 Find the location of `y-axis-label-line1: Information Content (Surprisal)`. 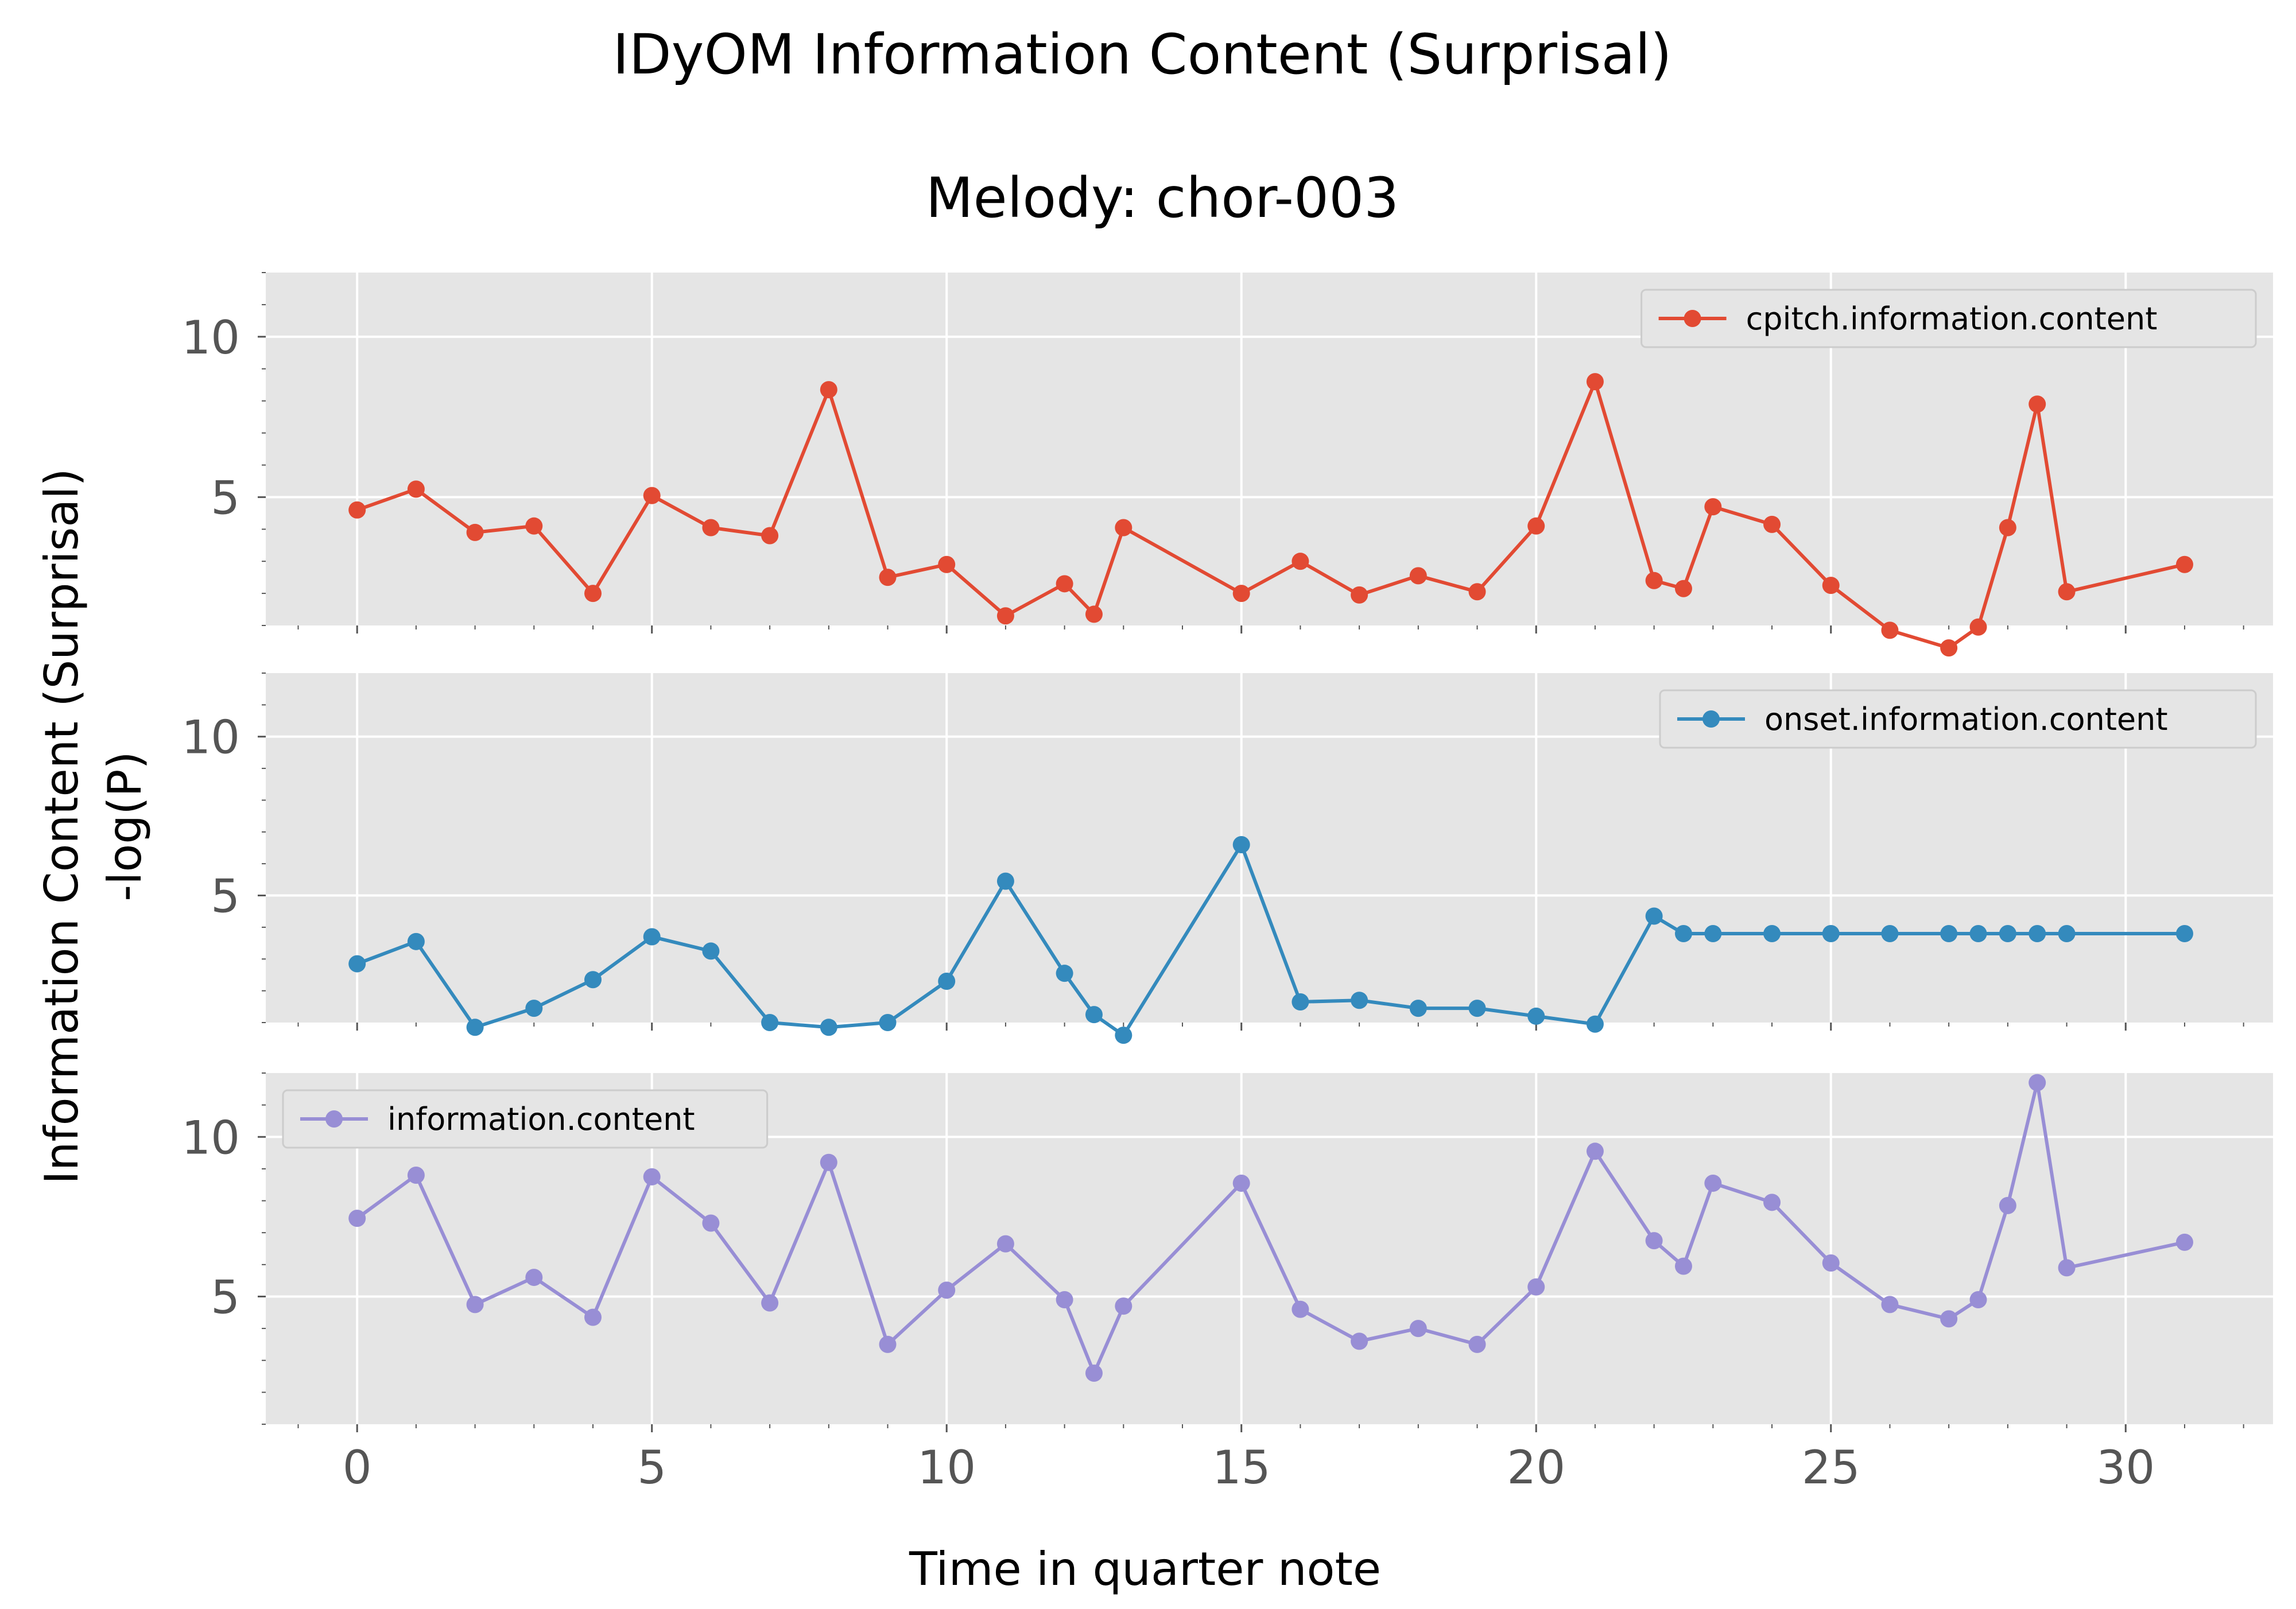

y-axis-label-line1: Information Content (Surprisal) is located at coordinates (61, 826).